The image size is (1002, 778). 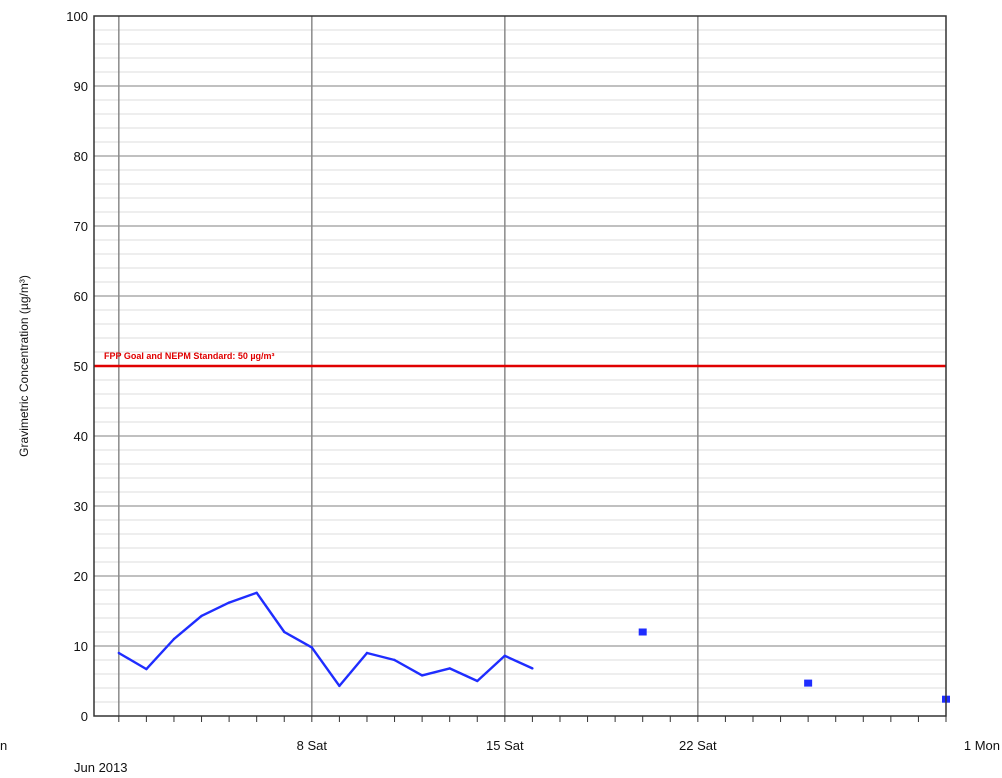 What do you see at coordinates (101, 767) in the screenshot?
I see `x-axis-month-label: Jun 2013` at bounding box center [101, 767].